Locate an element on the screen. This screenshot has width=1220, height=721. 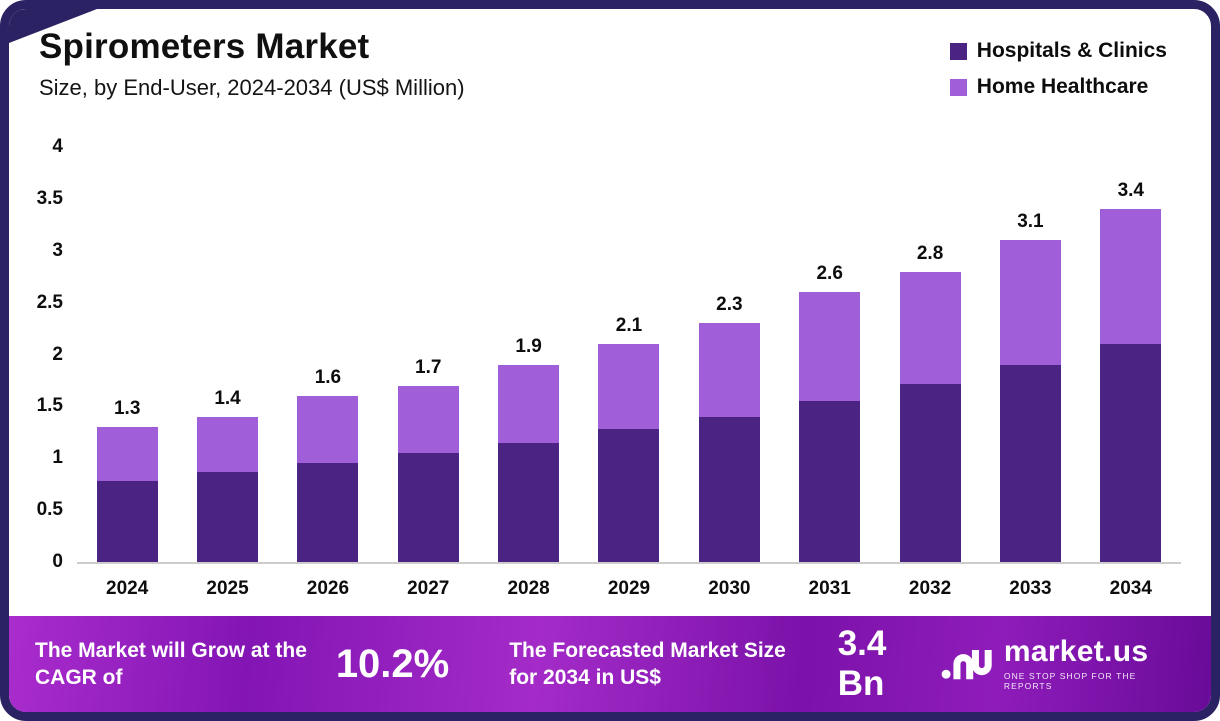
bar-total-label: 2.6 is located at coordinates (829, 274).